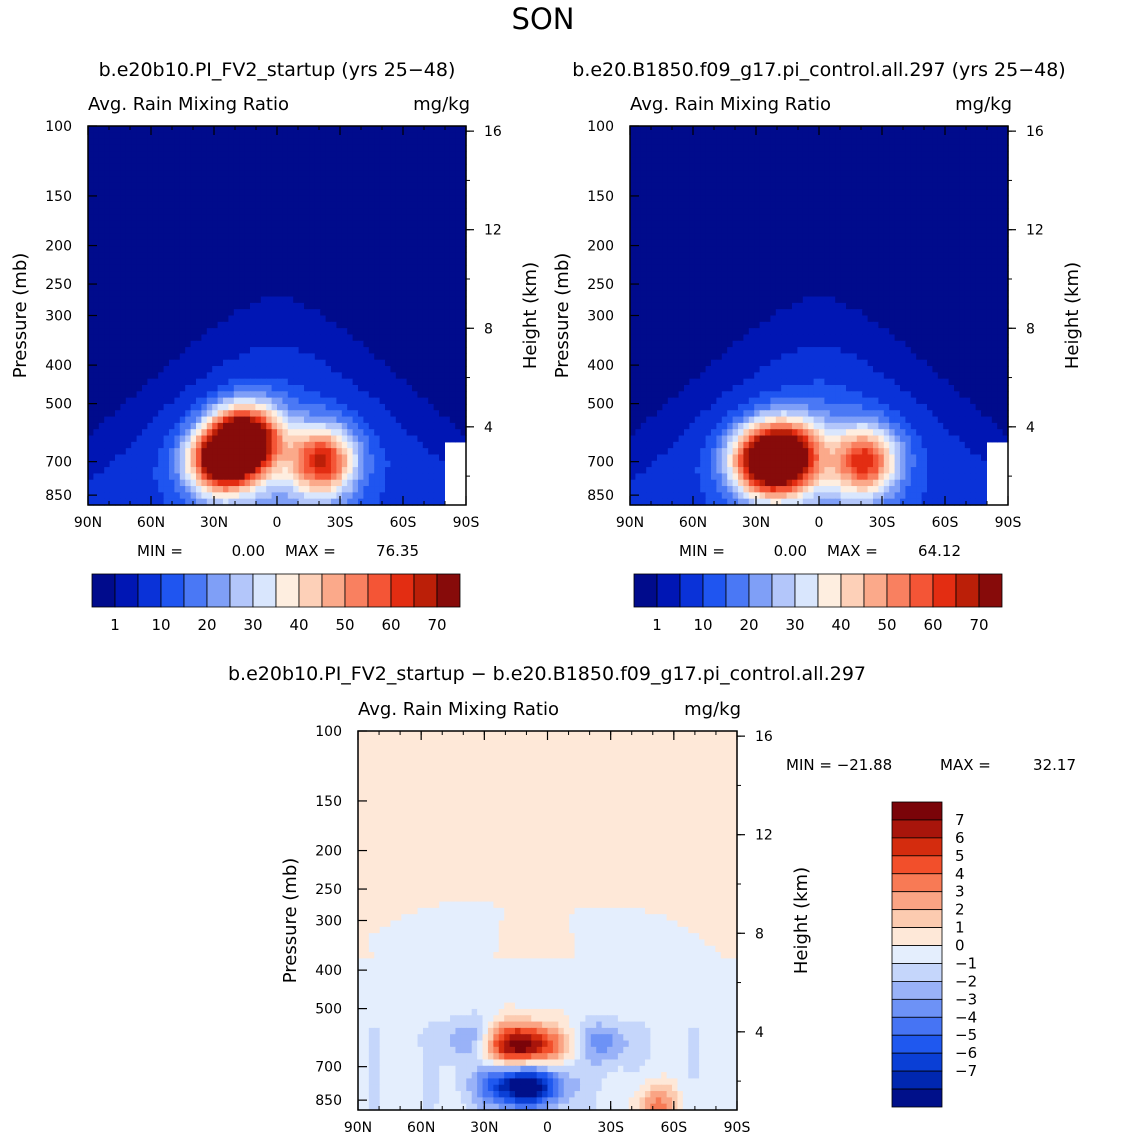 The width and height of the screenshot is (1135, 1147). What do you see at coordinates (764, 737) in the screenshot?
I see `y-right-tick-label: 16` at bounding box center [764, 737].